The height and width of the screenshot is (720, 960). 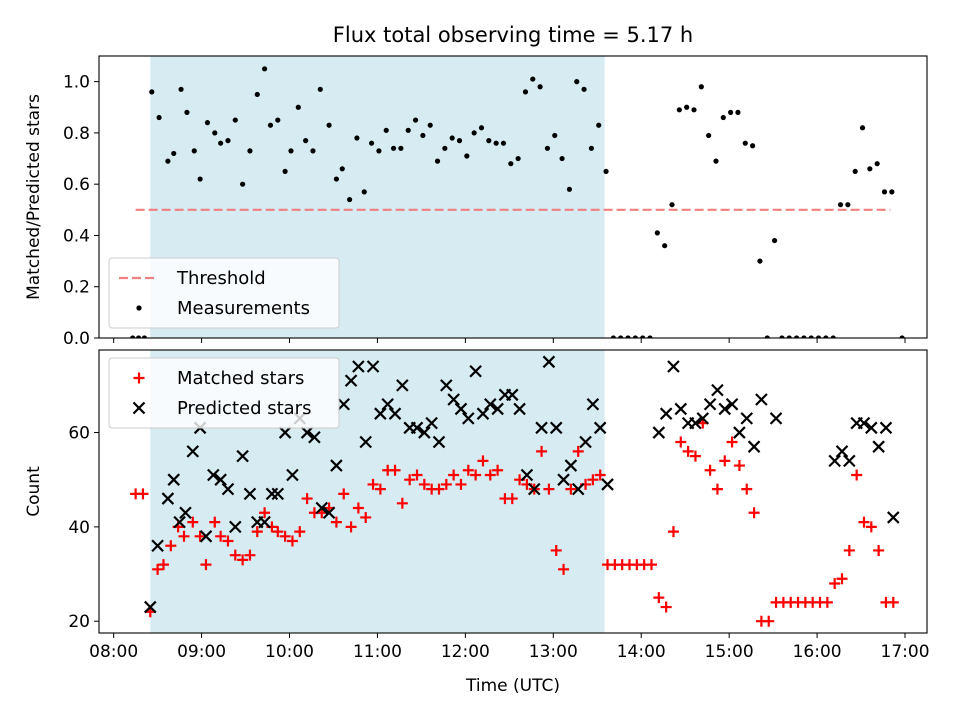 I want to click on x-tick-label: 16:00, so click(x=817, y=652).